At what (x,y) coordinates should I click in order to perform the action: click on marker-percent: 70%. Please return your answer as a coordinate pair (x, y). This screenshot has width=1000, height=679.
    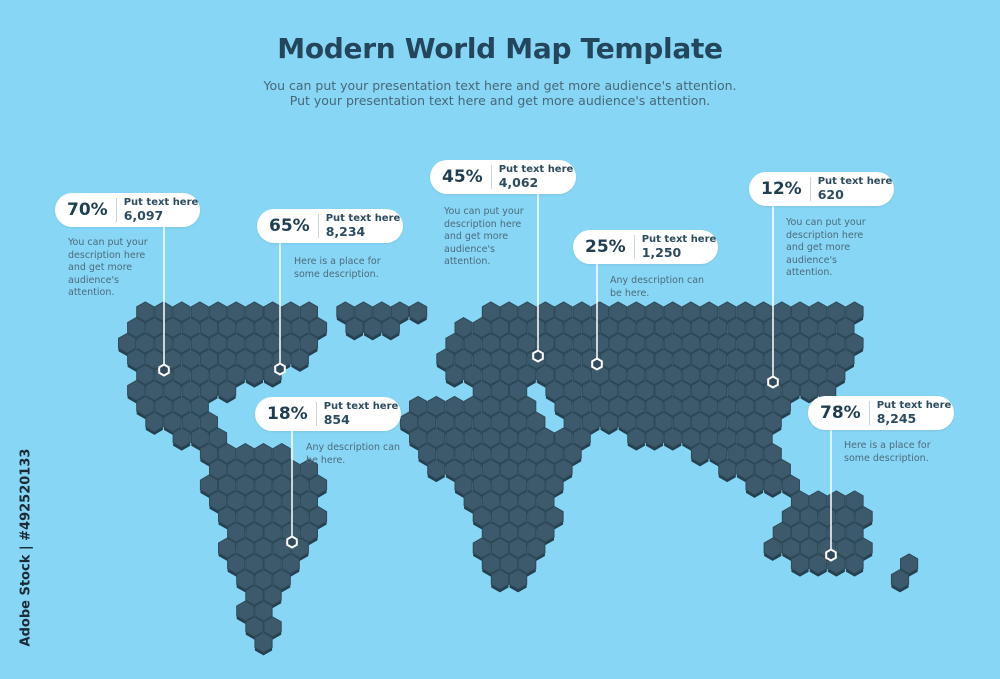
    Looking at the image, I should click on (86, 210).